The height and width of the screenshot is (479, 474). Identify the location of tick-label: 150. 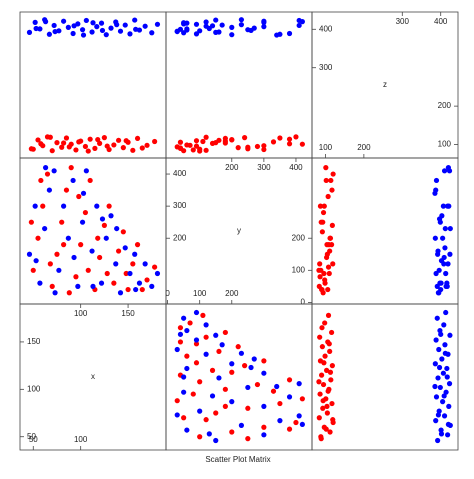
(128, 313).